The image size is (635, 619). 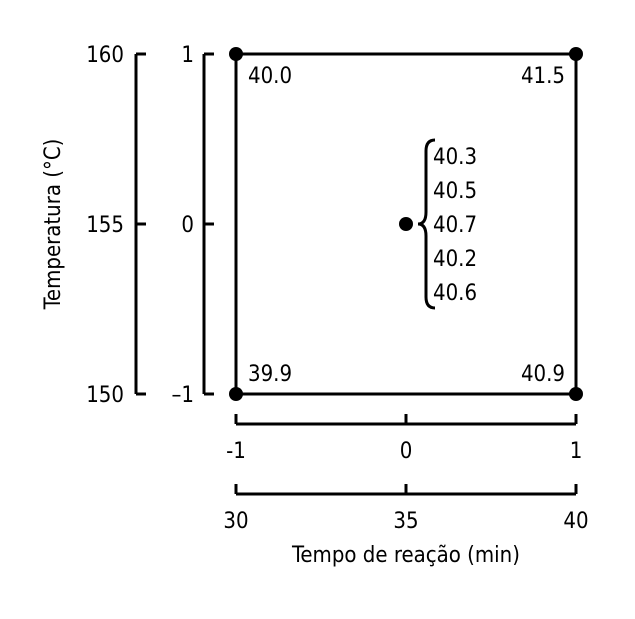 What do you see at coordinates (183, 395) in the screenshot?
I see `y-coded-tick-label: –1` at bounding box center [183, 395].